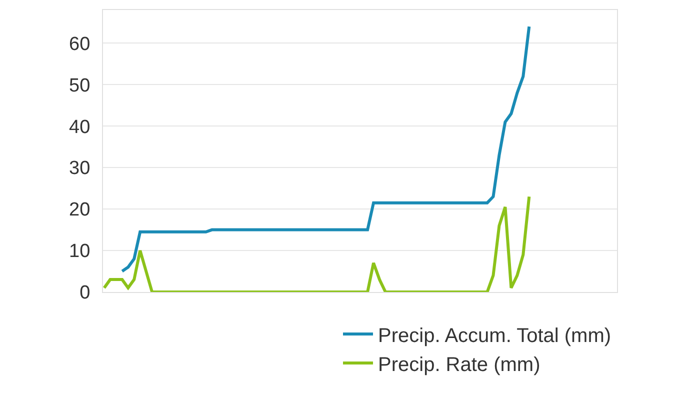 The image size is (697, 394). I want to click on legend-label: Precip. Accum. Total (mm), so click(495, 335).